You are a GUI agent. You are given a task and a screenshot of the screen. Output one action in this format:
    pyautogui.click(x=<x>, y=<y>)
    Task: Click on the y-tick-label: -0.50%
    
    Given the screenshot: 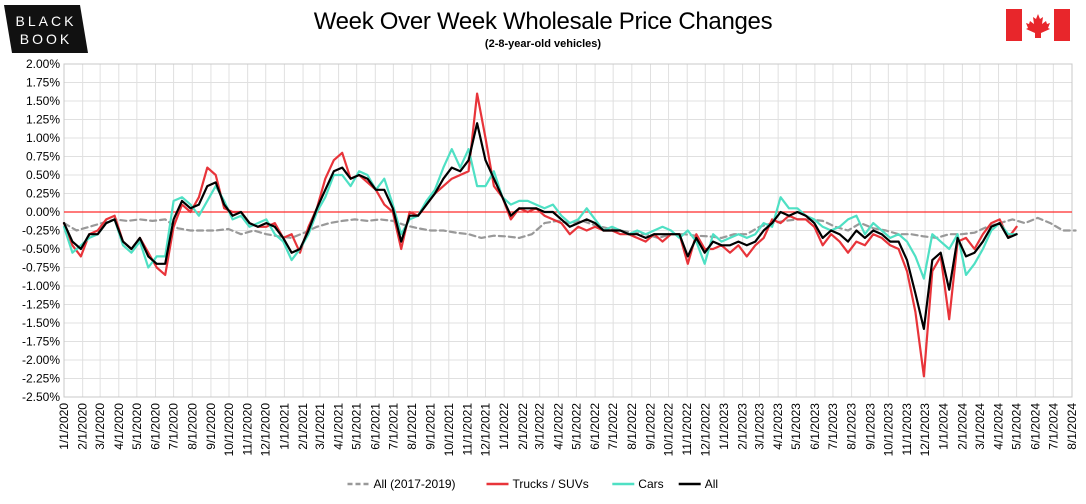 What is the action you would take?
    pyautogui.click(x=41, y=249)
    